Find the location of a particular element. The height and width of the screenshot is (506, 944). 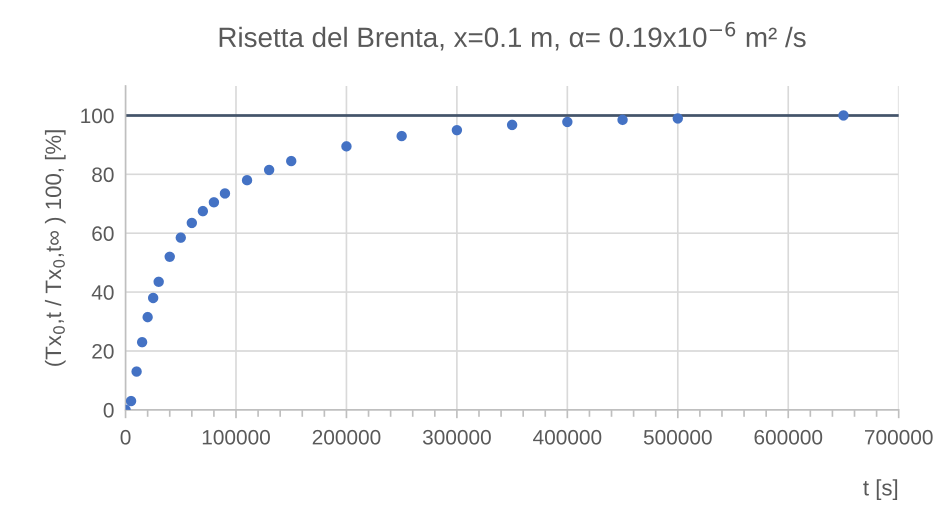

y-tick-label: 60 is located at coordinates (103, 233).